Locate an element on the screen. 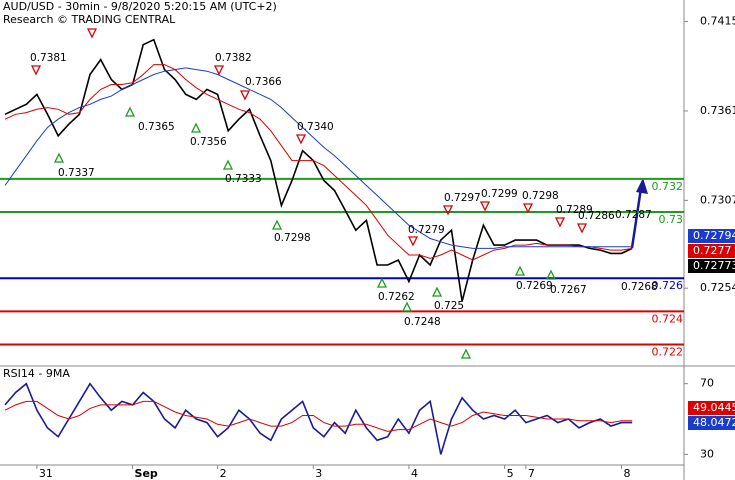 This screenshot has width=735, height=480. x-tick-label: Sep is located at coordinates (146, 473).